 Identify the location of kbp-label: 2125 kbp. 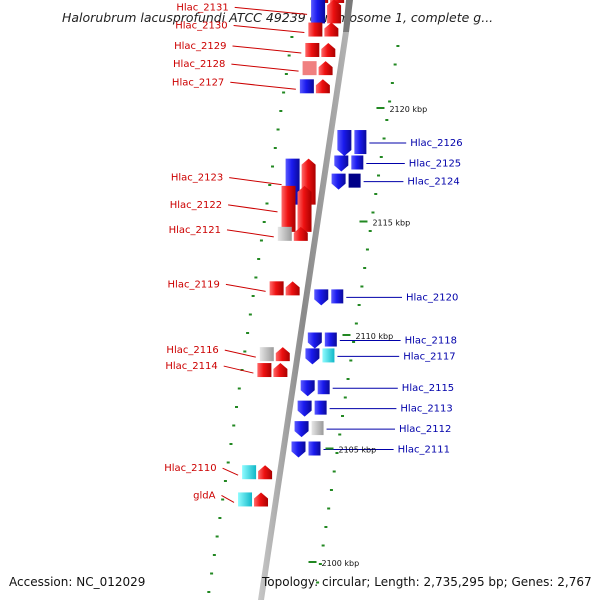
(425, 0).